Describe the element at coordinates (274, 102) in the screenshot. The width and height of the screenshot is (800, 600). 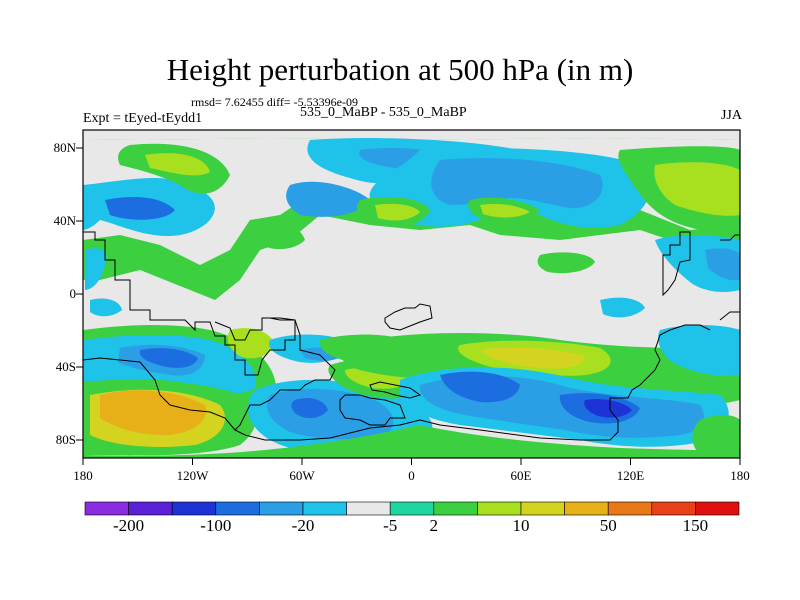
I see `stats-label: rmsd= 7.62455 diff= -5.53396e-09` at that location.